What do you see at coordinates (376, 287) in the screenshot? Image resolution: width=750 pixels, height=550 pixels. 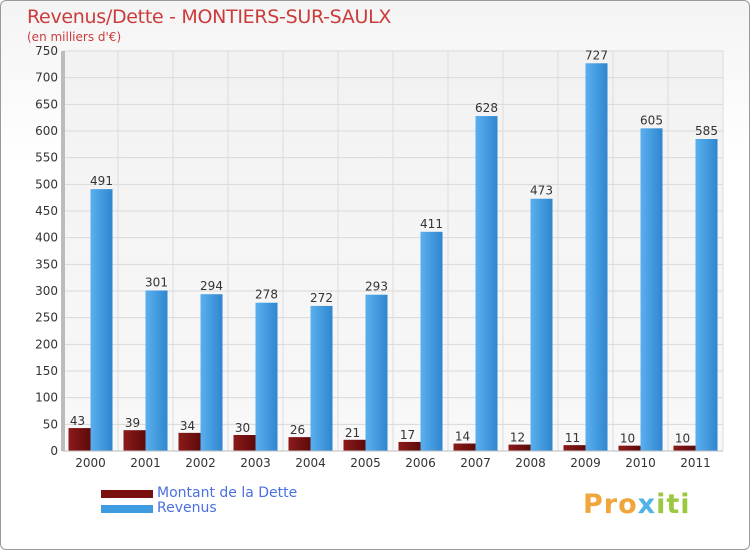 I see `data-label-revenue-2005: 293` at bounding box center [376, 287].